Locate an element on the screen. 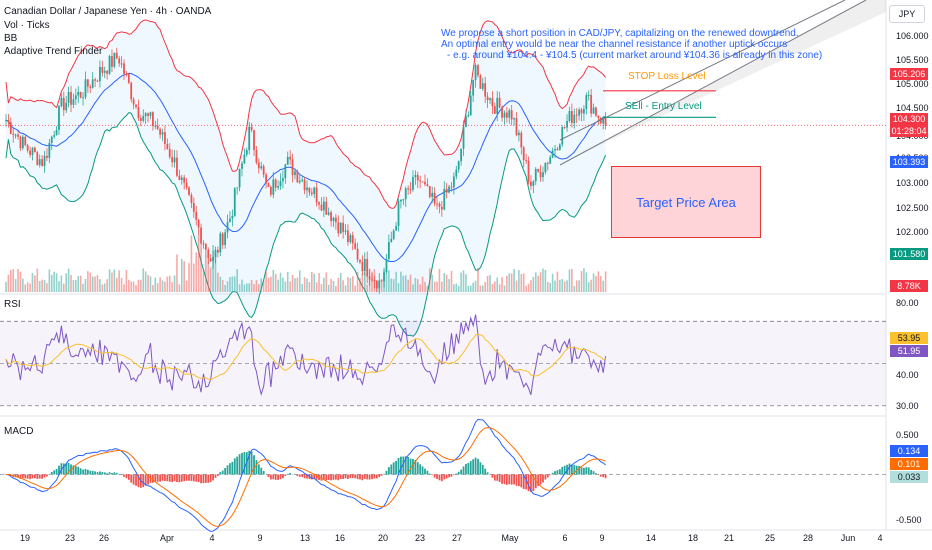 This screenshot has height=550, width=932. macd-tick-neg: -0.500 is located at coordinates (909, 520).